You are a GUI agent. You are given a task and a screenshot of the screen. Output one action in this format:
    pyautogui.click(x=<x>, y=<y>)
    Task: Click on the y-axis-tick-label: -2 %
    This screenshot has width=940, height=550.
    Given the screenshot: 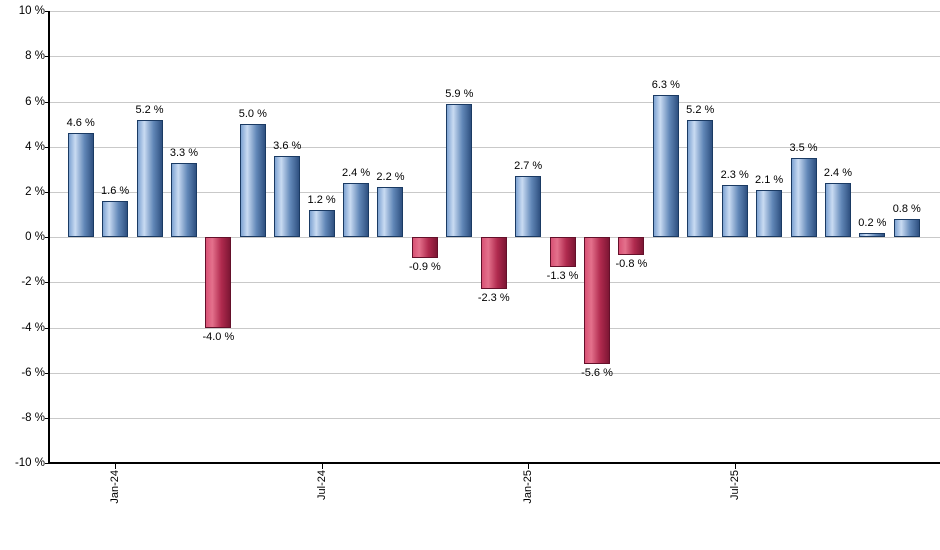 What is the action you would take?
    pyautogui.click(x=33, y=282)
    